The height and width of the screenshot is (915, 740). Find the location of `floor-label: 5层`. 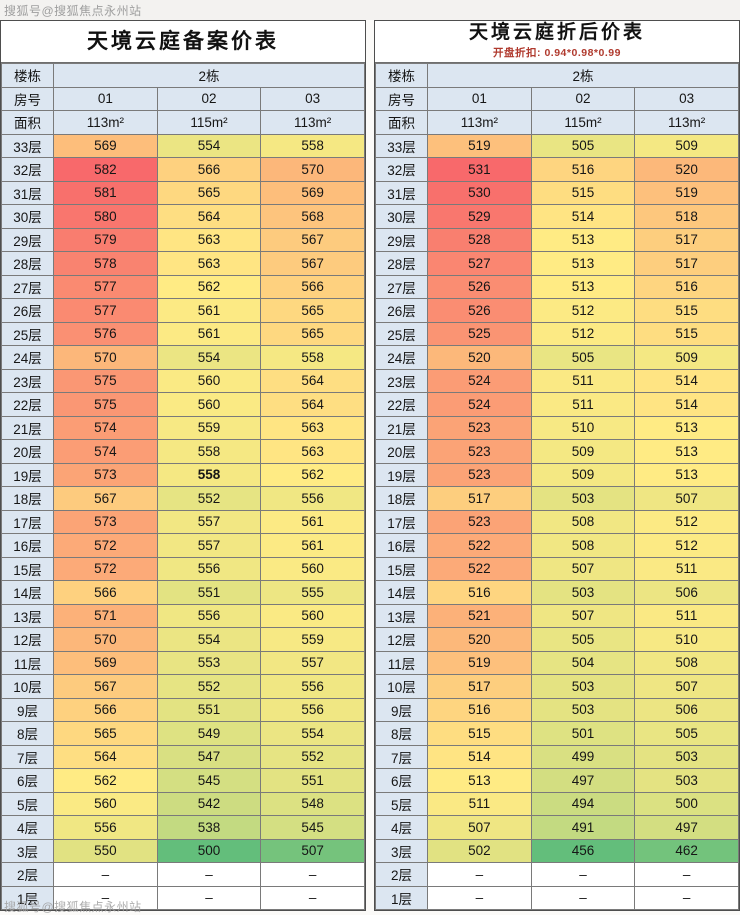

floor-label: 5层 is located at coordinates (27, 803).